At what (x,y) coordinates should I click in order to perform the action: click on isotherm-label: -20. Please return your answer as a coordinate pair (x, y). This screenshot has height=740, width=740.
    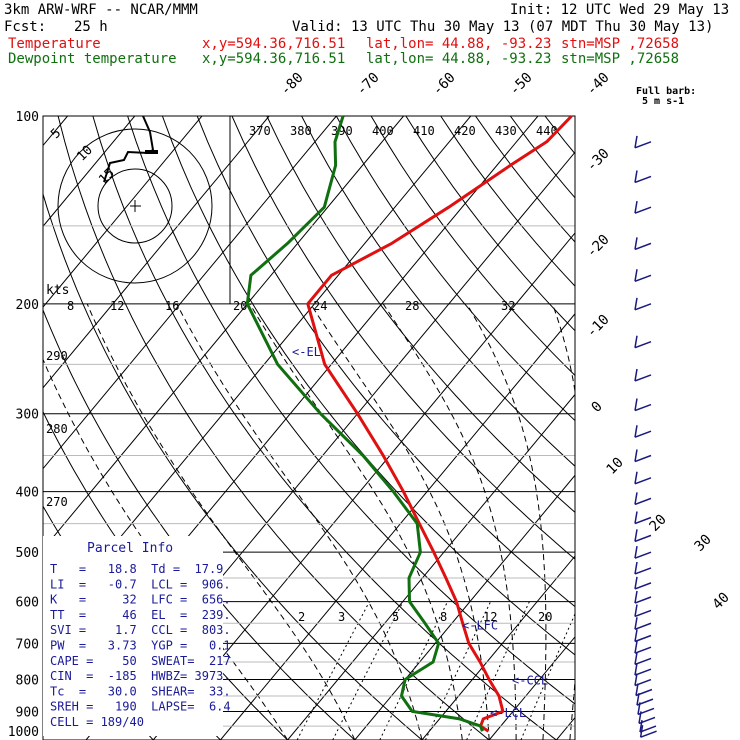
    Looking at the image, I should click on (598, 246).